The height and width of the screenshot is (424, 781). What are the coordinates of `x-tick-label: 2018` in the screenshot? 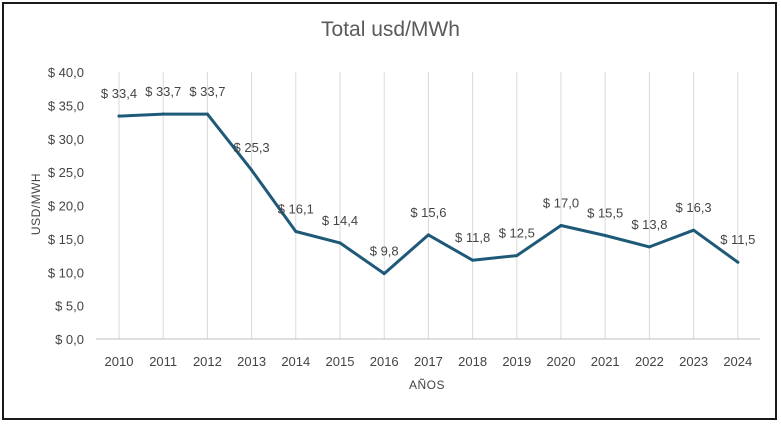 It's located at (472, 361).